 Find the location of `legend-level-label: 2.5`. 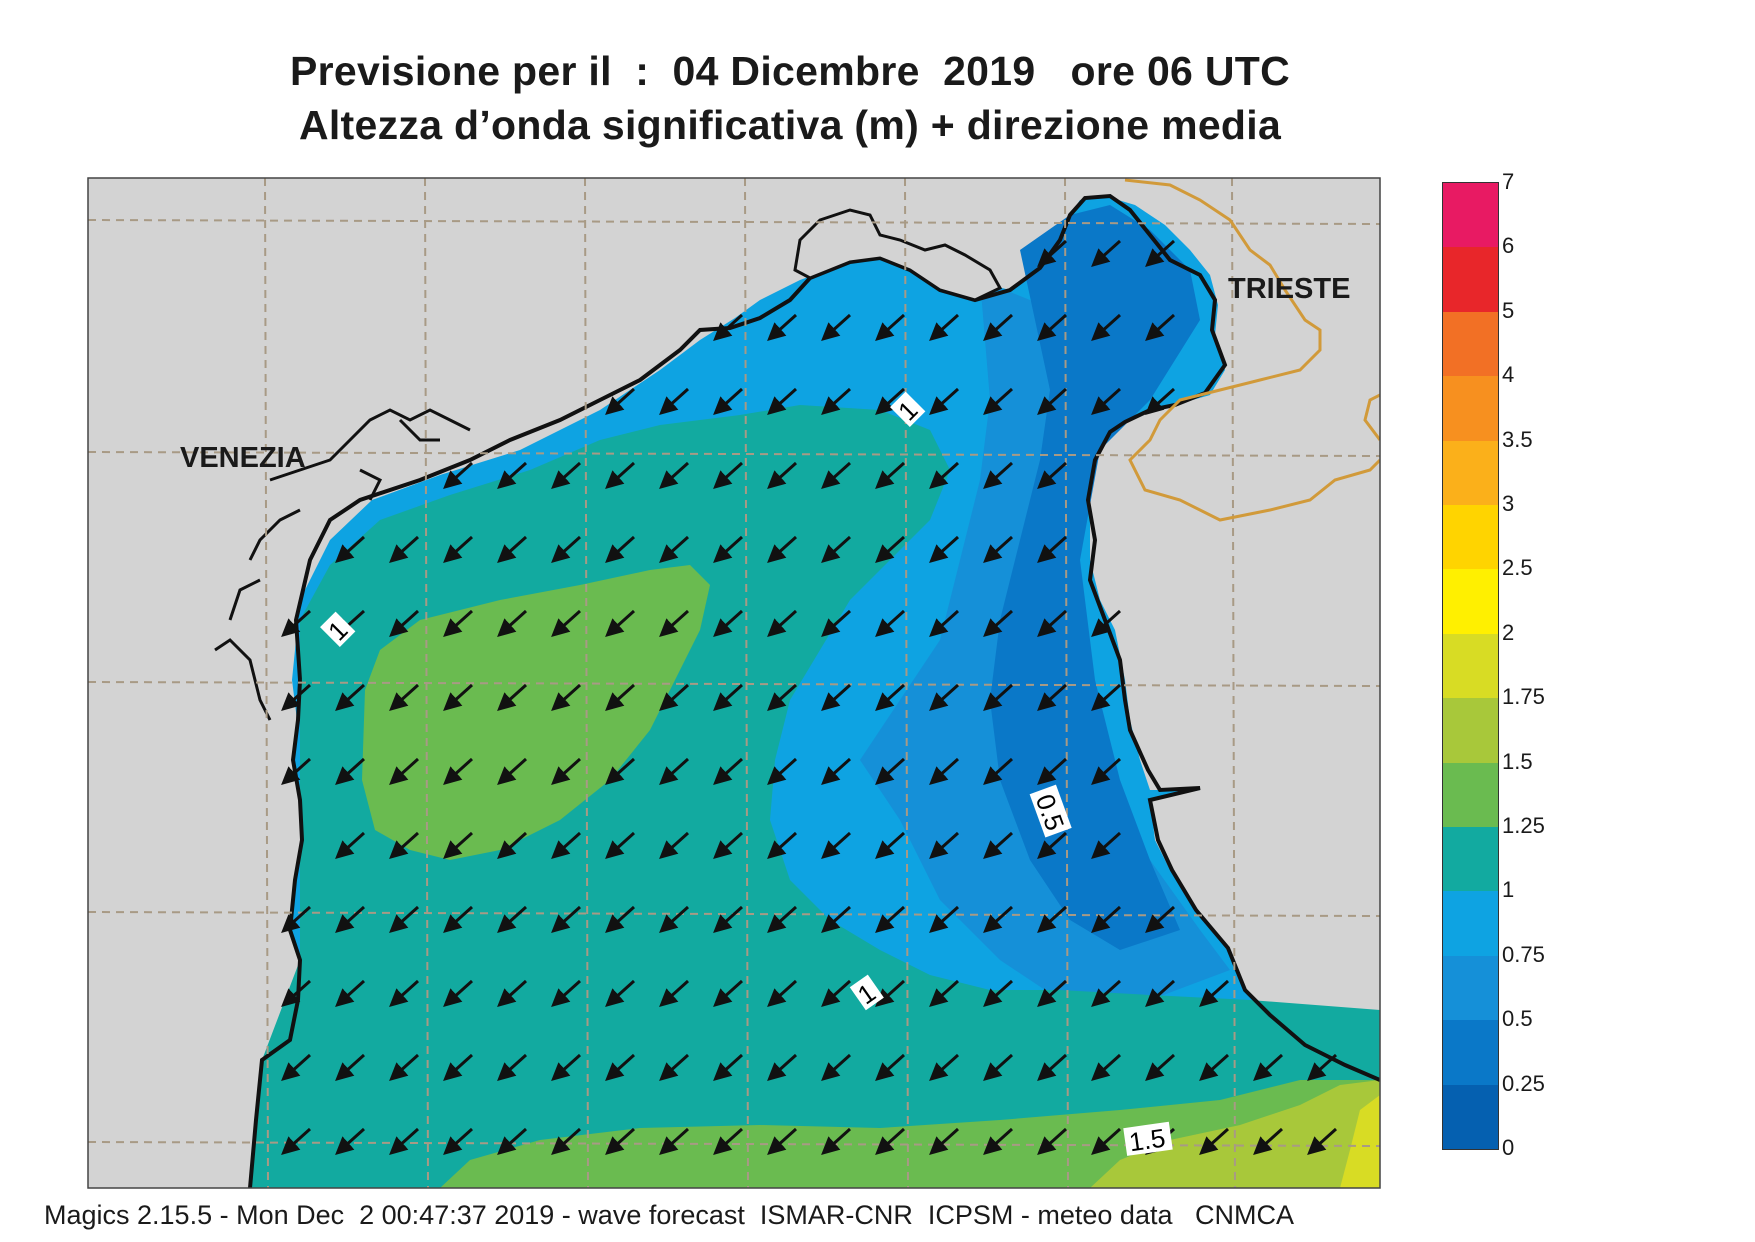

legend-level-label: 2.5 is located at coordinates (1517, 568).